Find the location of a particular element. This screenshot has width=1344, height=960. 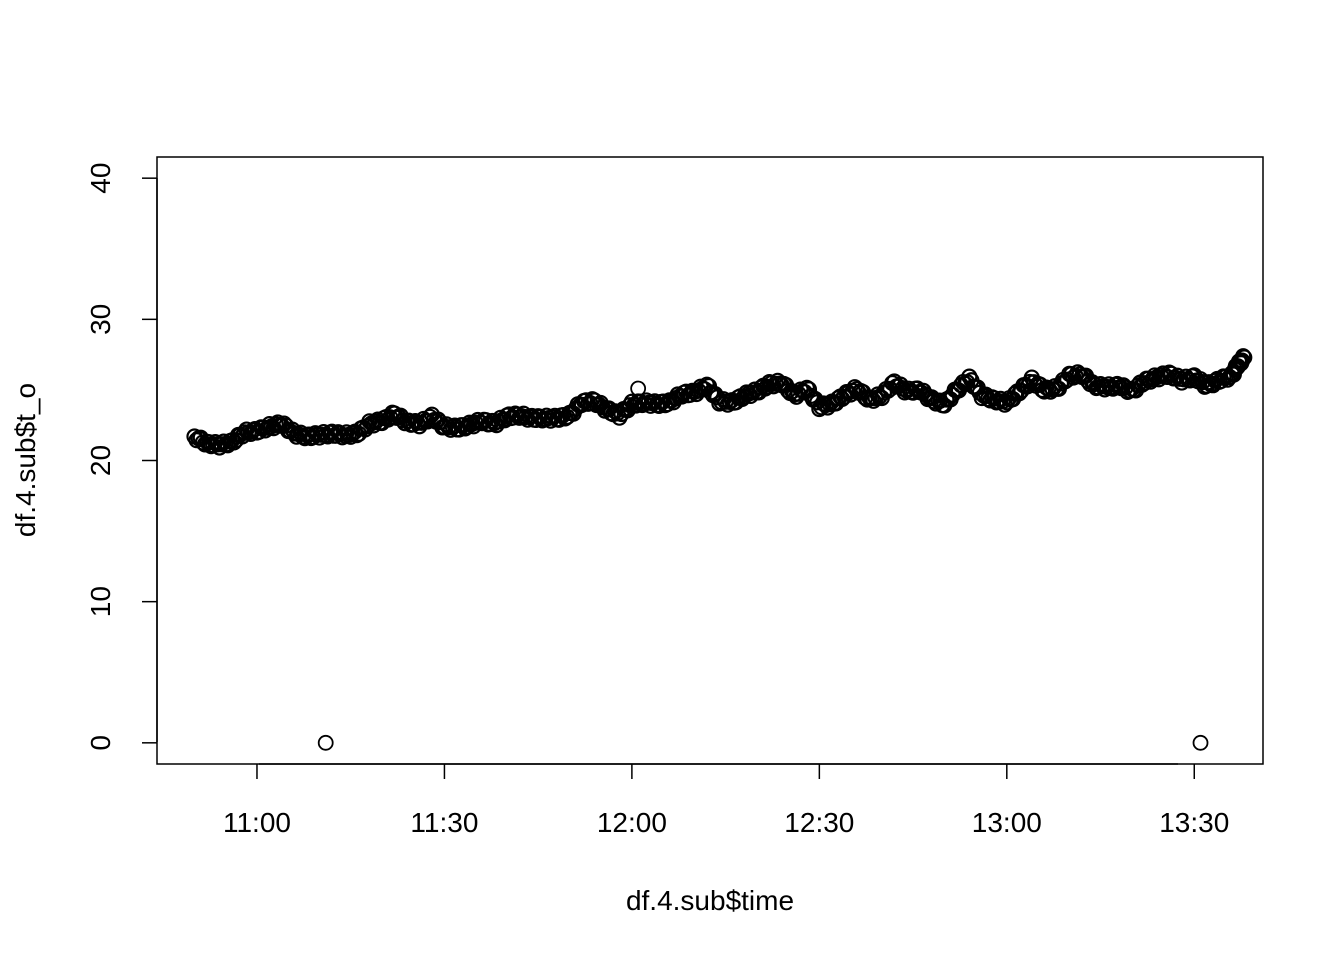

x-tick-label: 12:30 is located at coordinates (819, 822).